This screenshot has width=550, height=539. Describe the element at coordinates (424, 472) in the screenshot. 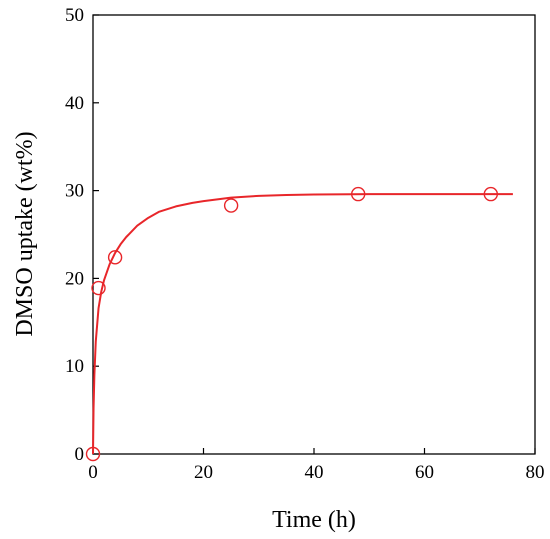

I see `x-tick-label: 60` at that location.